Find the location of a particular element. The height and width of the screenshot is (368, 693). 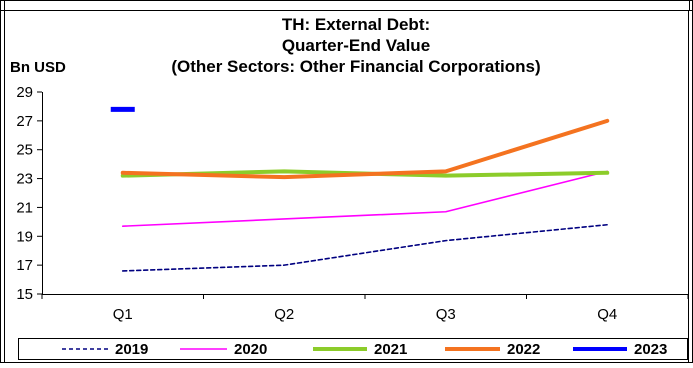

y-tick-label: 19 is located at coordinates (24, 236).